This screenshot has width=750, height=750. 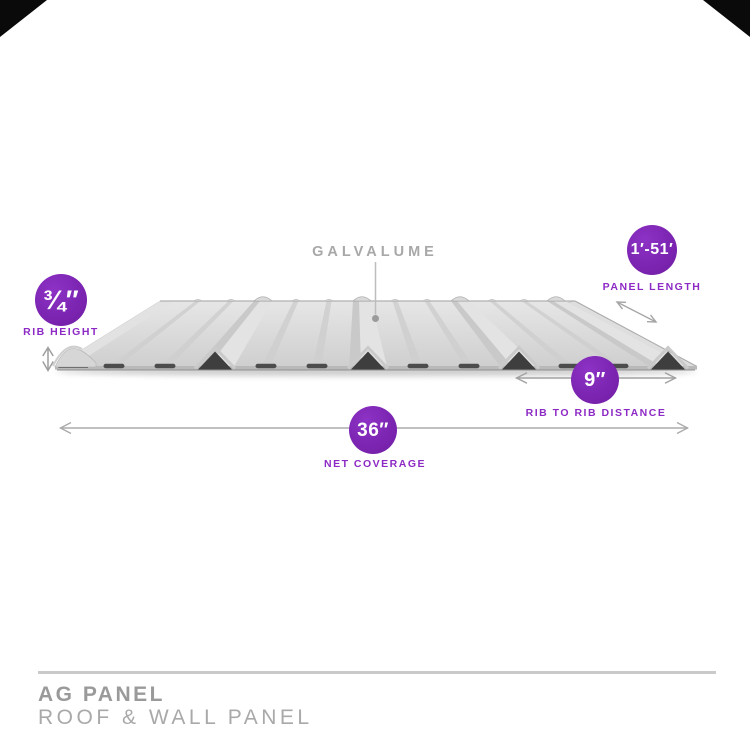 I want to click on footer-divider, so click(x=377, y=672).